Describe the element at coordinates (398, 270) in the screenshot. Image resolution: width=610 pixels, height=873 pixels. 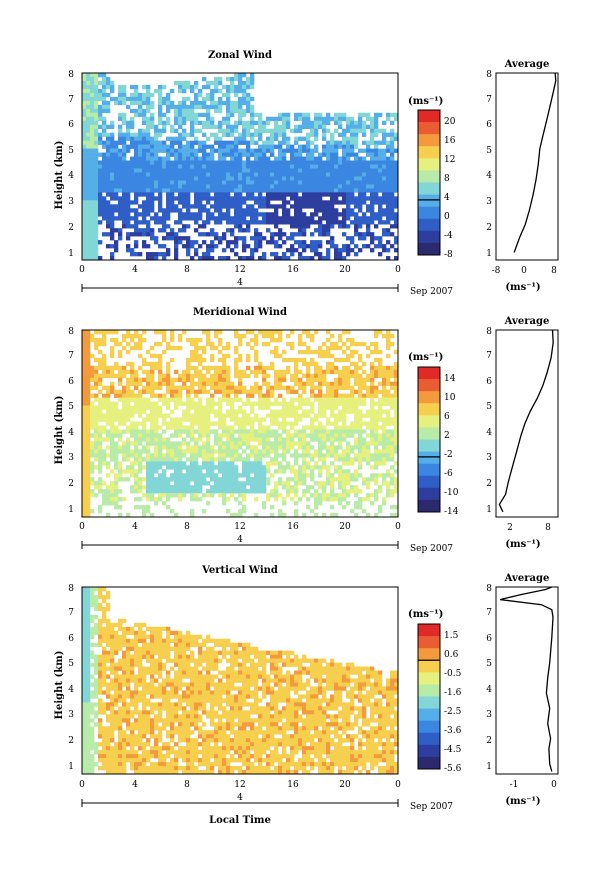
I see `x-tick-label: 0` at that location.